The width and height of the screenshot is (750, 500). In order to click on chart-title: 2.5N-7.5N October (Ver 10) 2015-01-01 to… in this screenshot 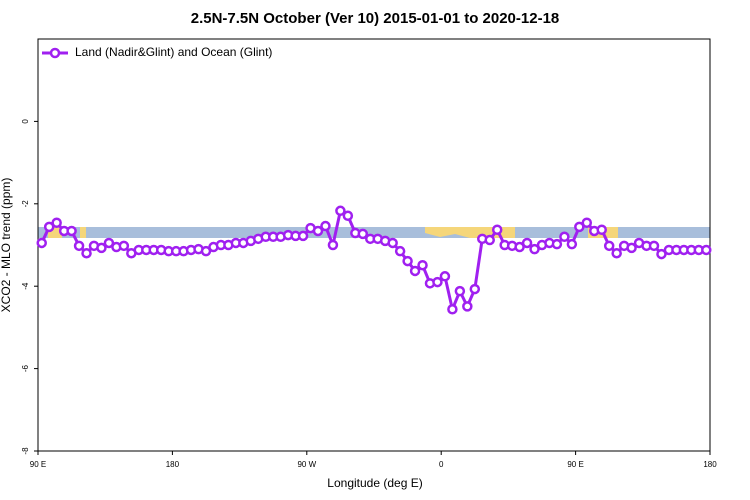, I will do `click(375, 18)`.